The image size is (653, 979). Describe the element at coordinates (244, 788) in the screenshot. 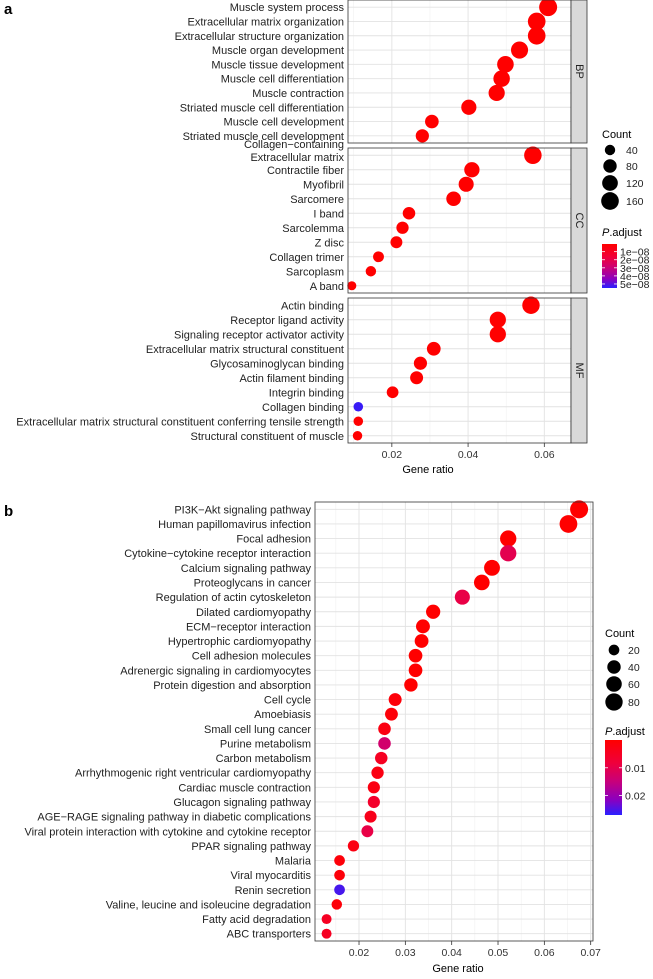

I see `term-label: Cardiac muscle contraction` at that location.